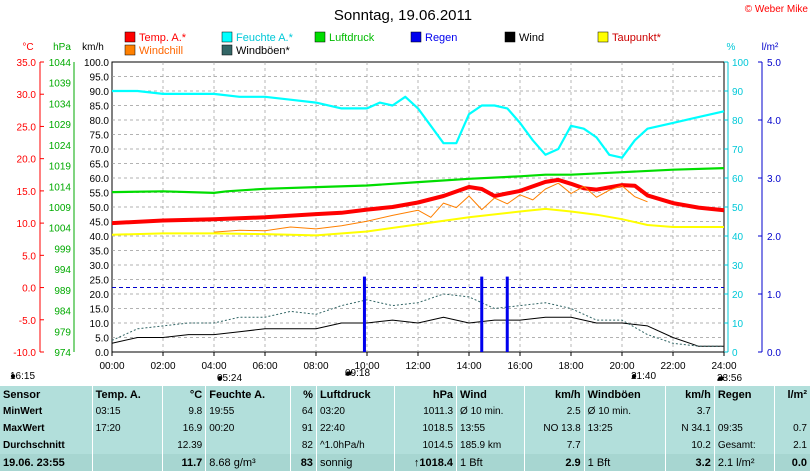 The width and height of the screenshot is (810, 471). What do you see at coordinates (303, 462) in the screenshot?
I see `cell: 83` at bounding box center [303, 462].